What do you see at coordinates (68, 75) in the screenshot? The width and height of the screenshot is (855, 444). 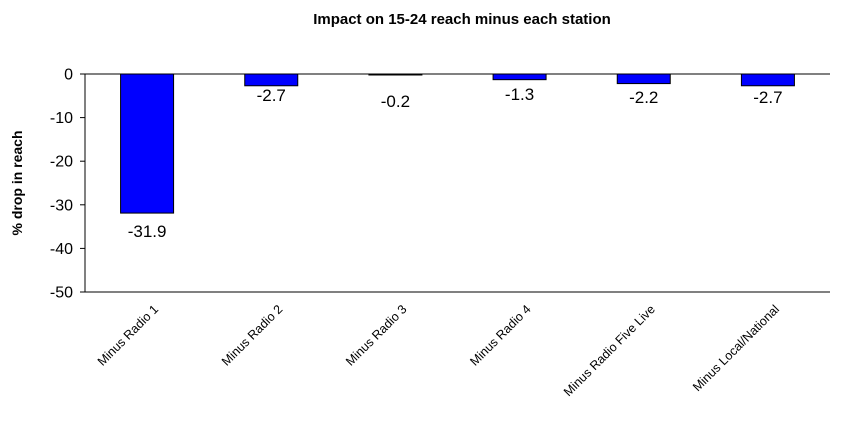 I see `y-tick-label: 0` at bounding box center [68, 75].